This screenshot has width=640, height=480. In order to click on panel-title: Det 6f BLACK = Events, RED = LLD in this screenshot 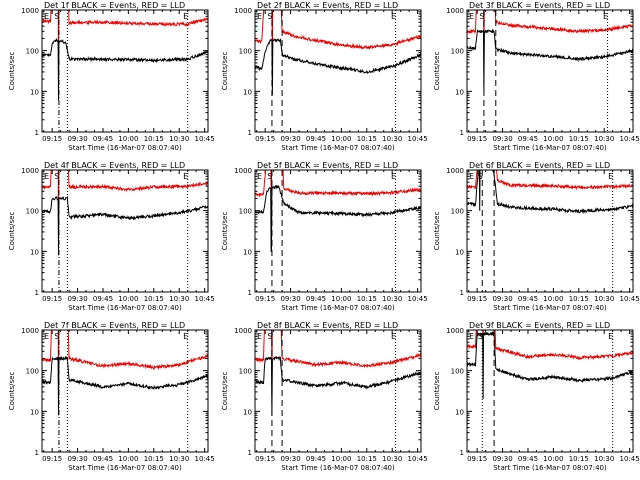, I will do `click(539, 165)`.